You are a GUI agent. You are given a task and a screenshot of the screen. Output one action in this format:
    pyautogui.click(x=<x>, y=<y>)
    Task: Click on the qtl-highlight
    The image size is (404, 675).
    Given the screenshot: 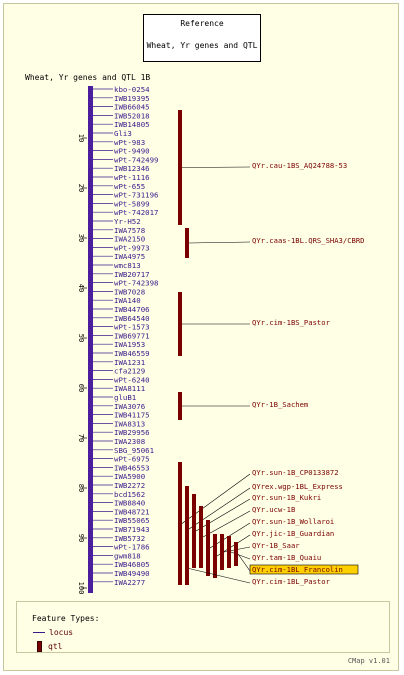 What is the action you would take?
    pyautogui.click(x=304, y=569)
    